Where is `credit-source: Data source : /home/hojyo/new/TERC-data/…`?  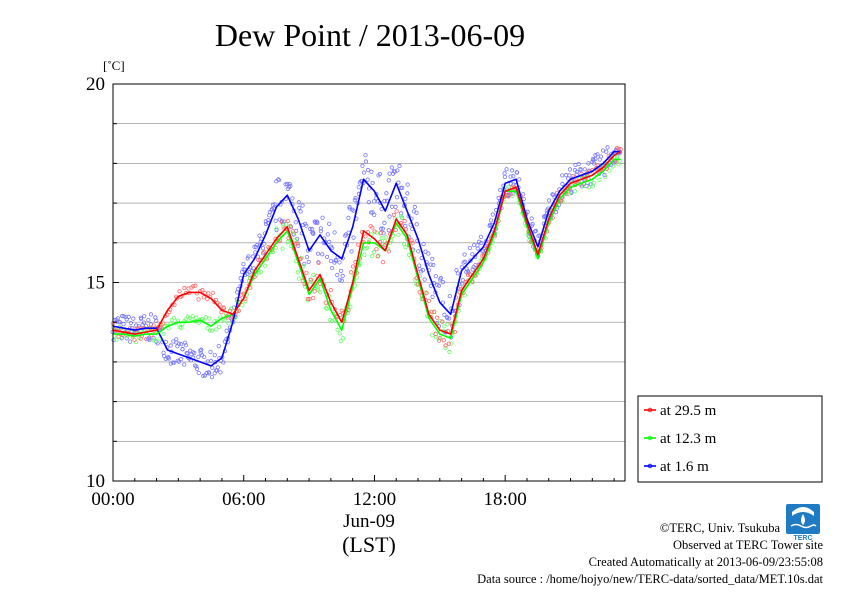 credit-source: Data source : /home/hojyo/new/TERC-data/… is located at coordinates (650, 579).